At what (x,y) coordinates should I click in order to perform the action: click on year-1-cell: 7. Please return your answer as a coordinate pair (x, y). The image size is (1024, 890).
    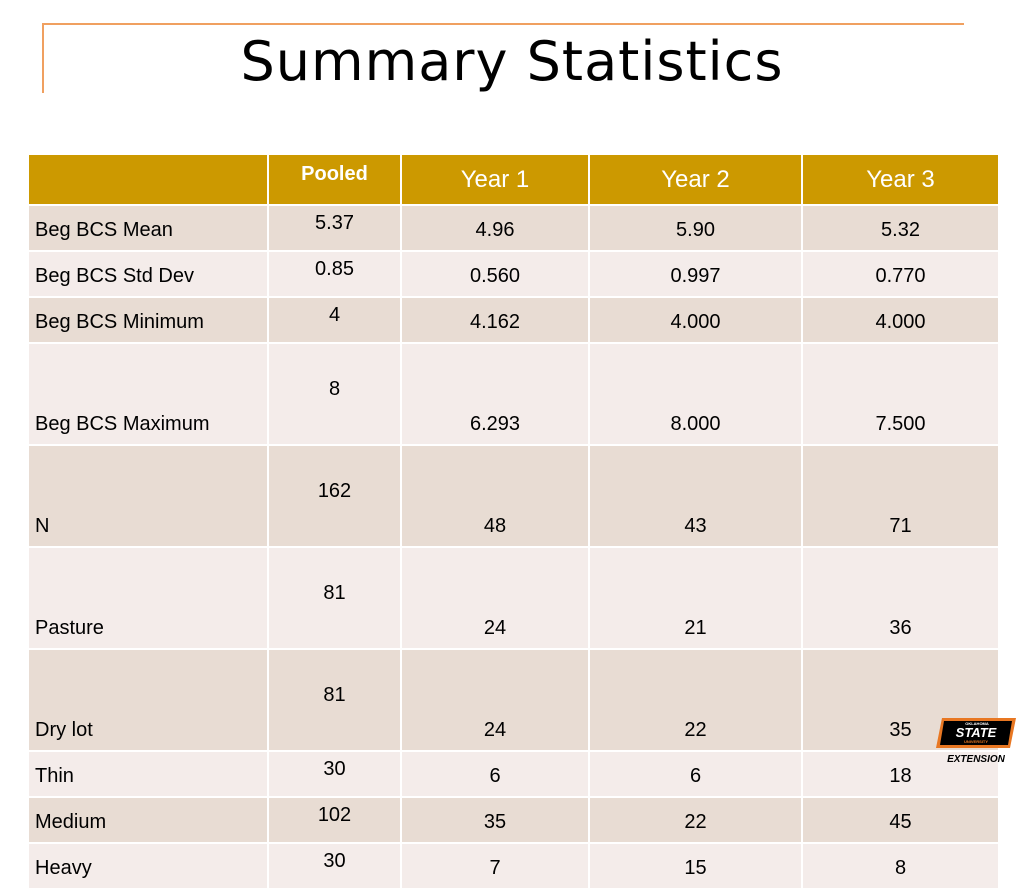
    Looking at the image, I should click on (495, 866).